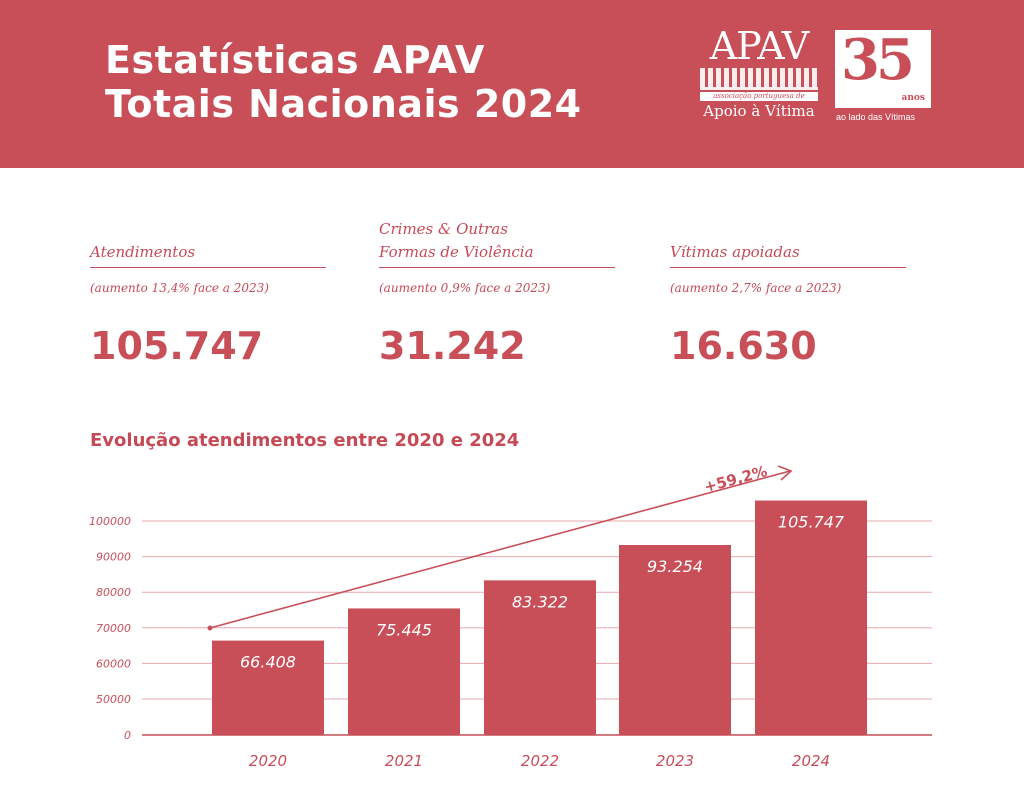 The image size is (1024, 811). I want to click on page-title: Estatísticas APAV Totais Nacionais 2024, so click(343, 82).